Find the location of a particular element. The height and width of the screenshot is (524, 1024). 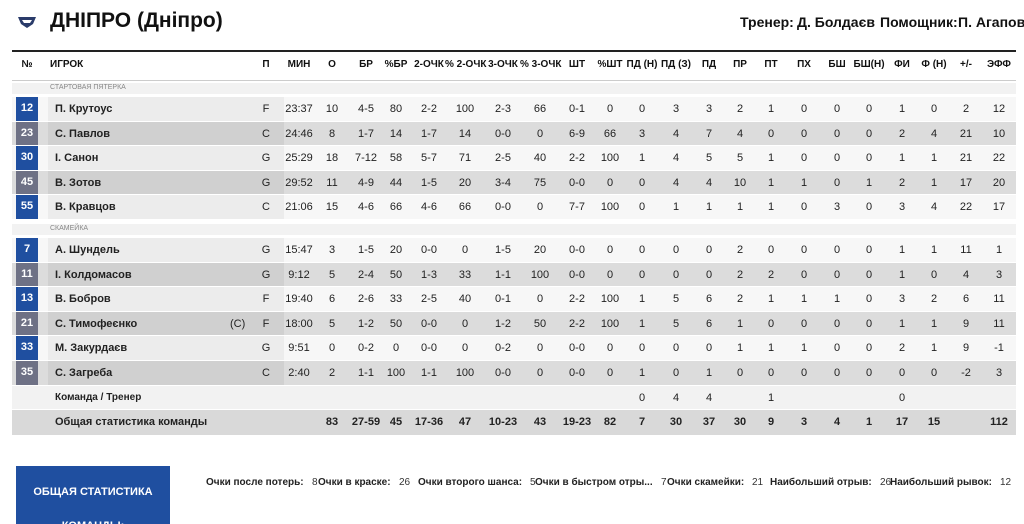

player-number: 35 is located at coordinates (27, 373).